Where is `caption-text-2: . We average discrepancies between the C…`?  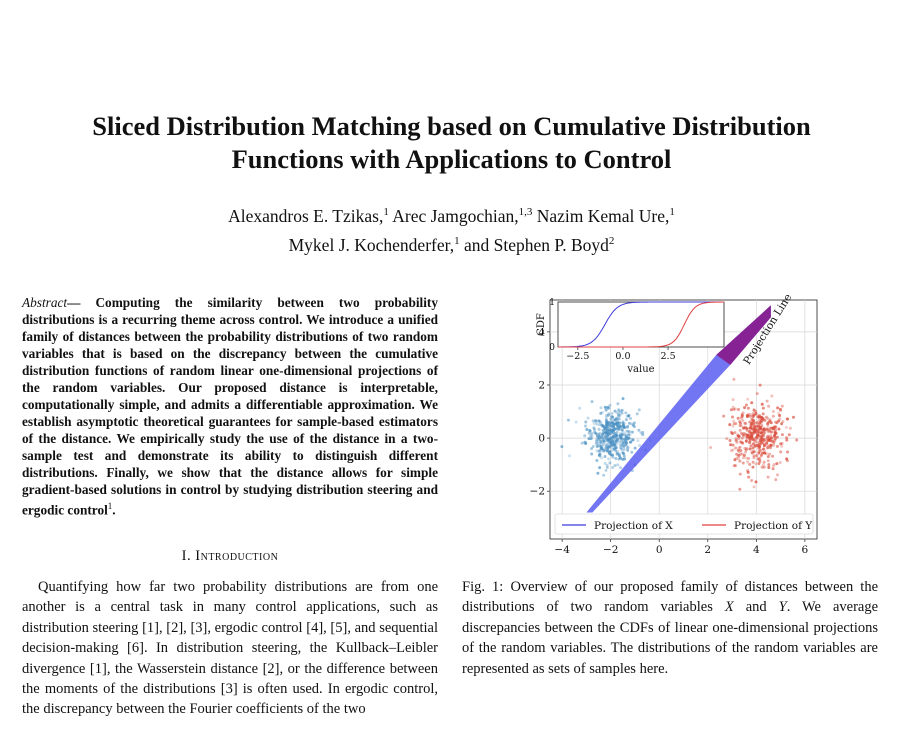 caption-text-2: . We average discrepancies between the C… is located at coordinates (670, 638).